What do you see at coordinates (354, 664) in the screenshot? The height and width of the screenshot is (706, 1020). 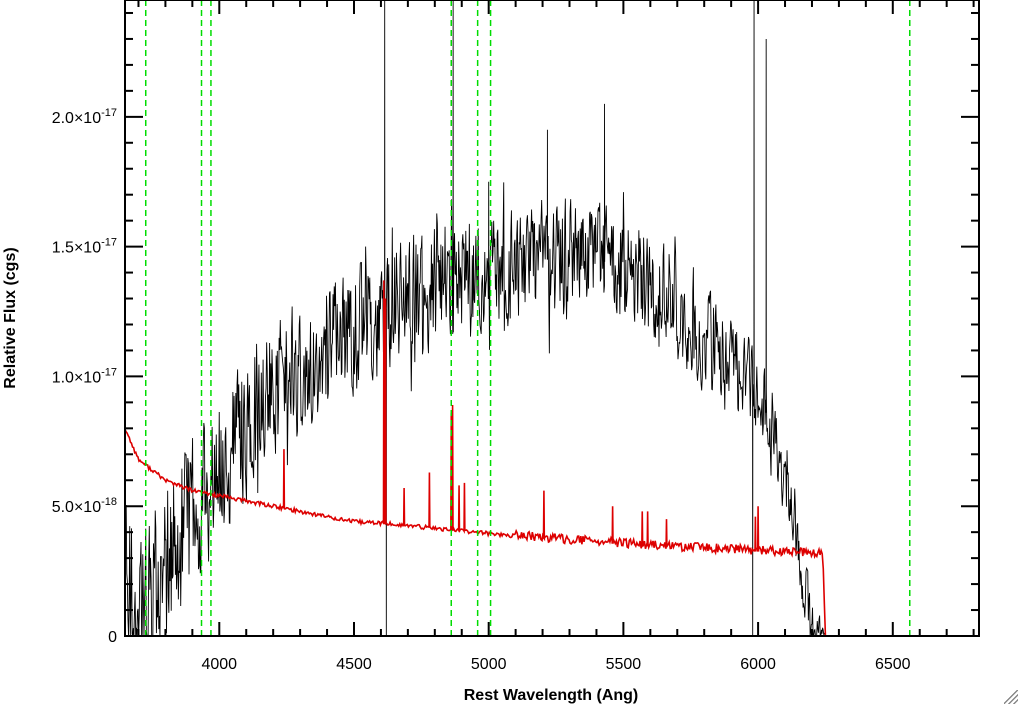 I see `x-tick-label: 4500` at bounding box center [354, 664].